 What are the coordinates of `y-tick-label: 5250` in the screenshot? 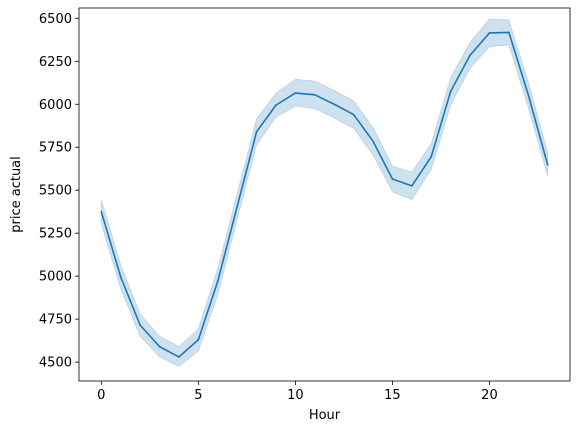 It's located at (55, 234).